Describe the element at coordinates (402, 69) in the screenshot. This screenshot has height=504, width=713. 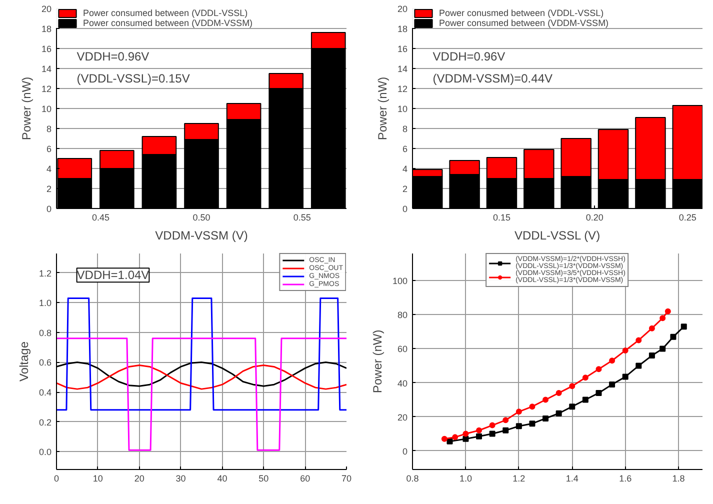
I see `y-tick-label: 14` at that location.